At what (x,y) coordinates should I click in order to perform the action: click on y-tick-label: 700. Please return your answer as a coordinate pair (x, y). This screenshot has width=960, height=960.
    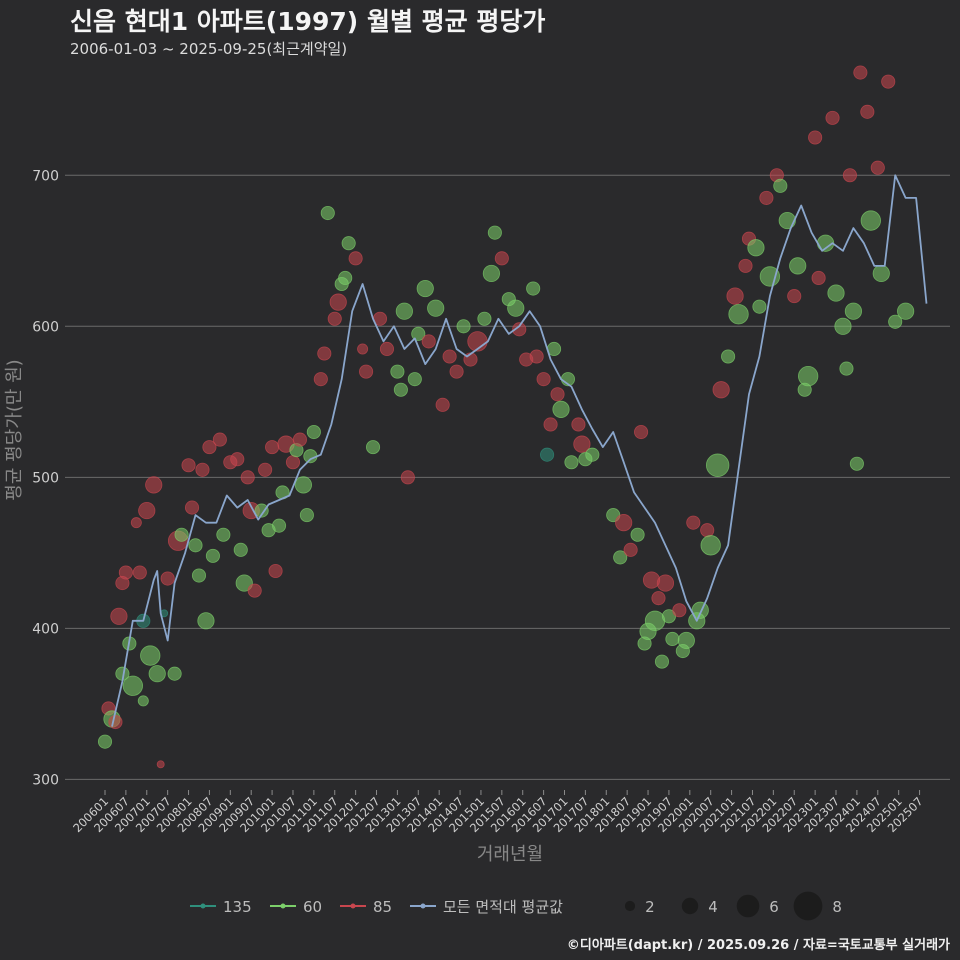
    Looking at the image, I should click on (45, 176).